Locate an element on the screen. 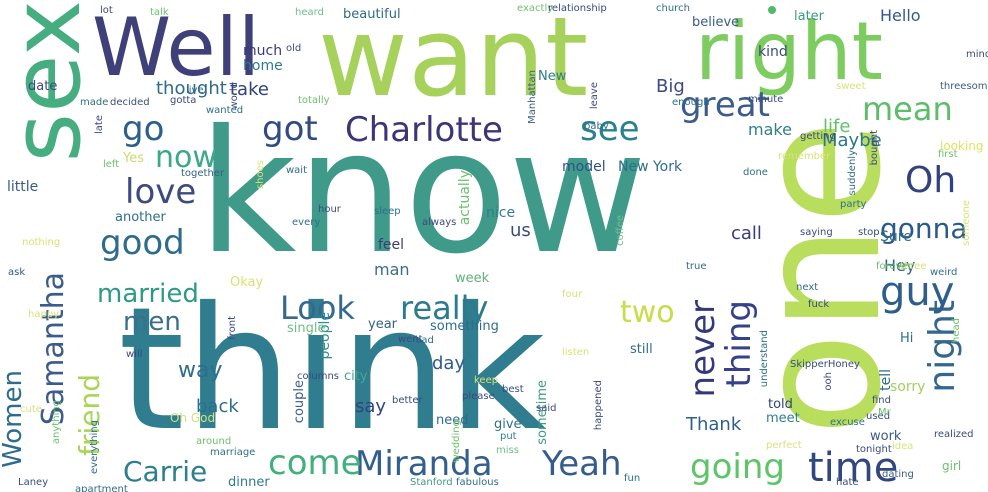  word: true is located at coordinates (696, 266).